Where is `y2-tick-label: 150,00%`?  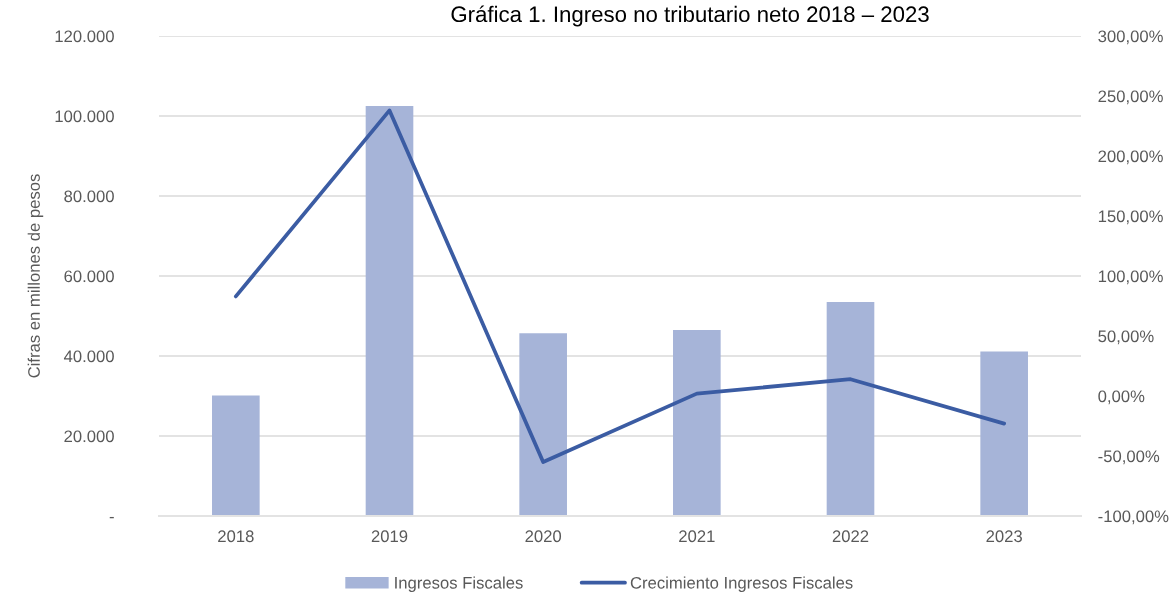 y2-tick-label: 150,00% is located at coordinates (1130, 217).